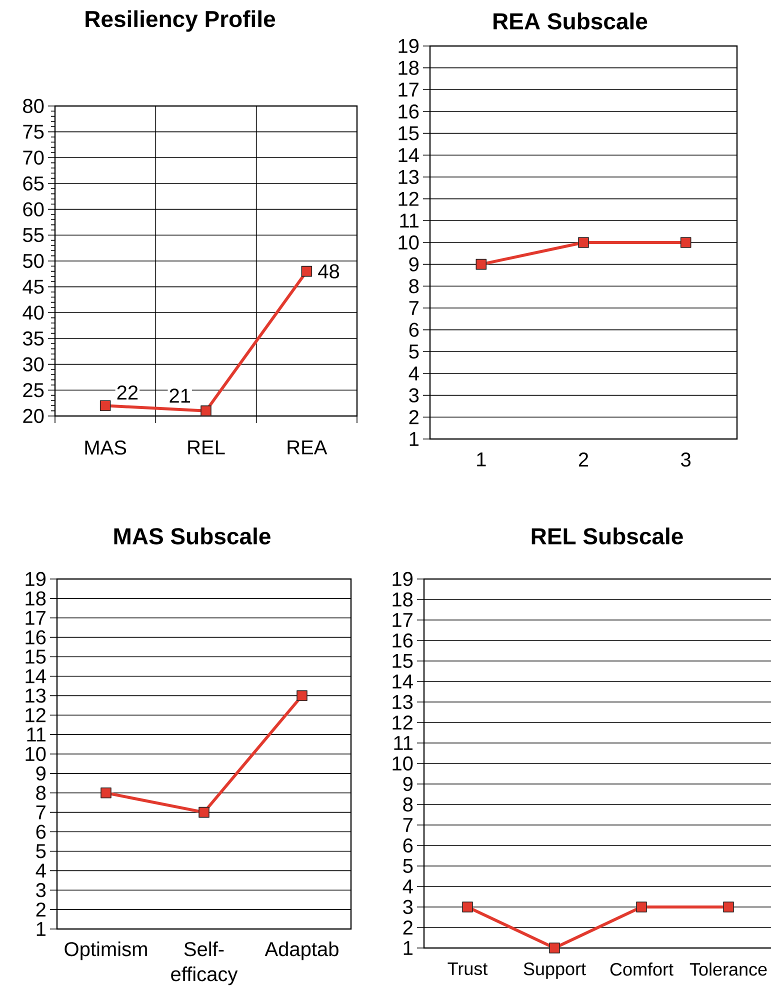 This screenshot has height=987, width=771. What do you see at coordinates (181, 21) in the screenshot?
I see `chart-title: Resiliency Profile` at bounding box center [181, 21].